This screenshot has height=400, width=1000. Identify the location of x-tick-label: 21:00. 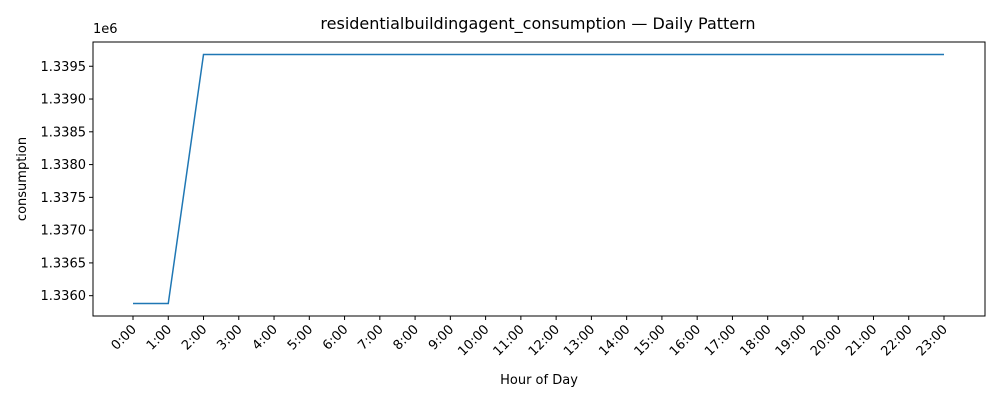
(861, 340).